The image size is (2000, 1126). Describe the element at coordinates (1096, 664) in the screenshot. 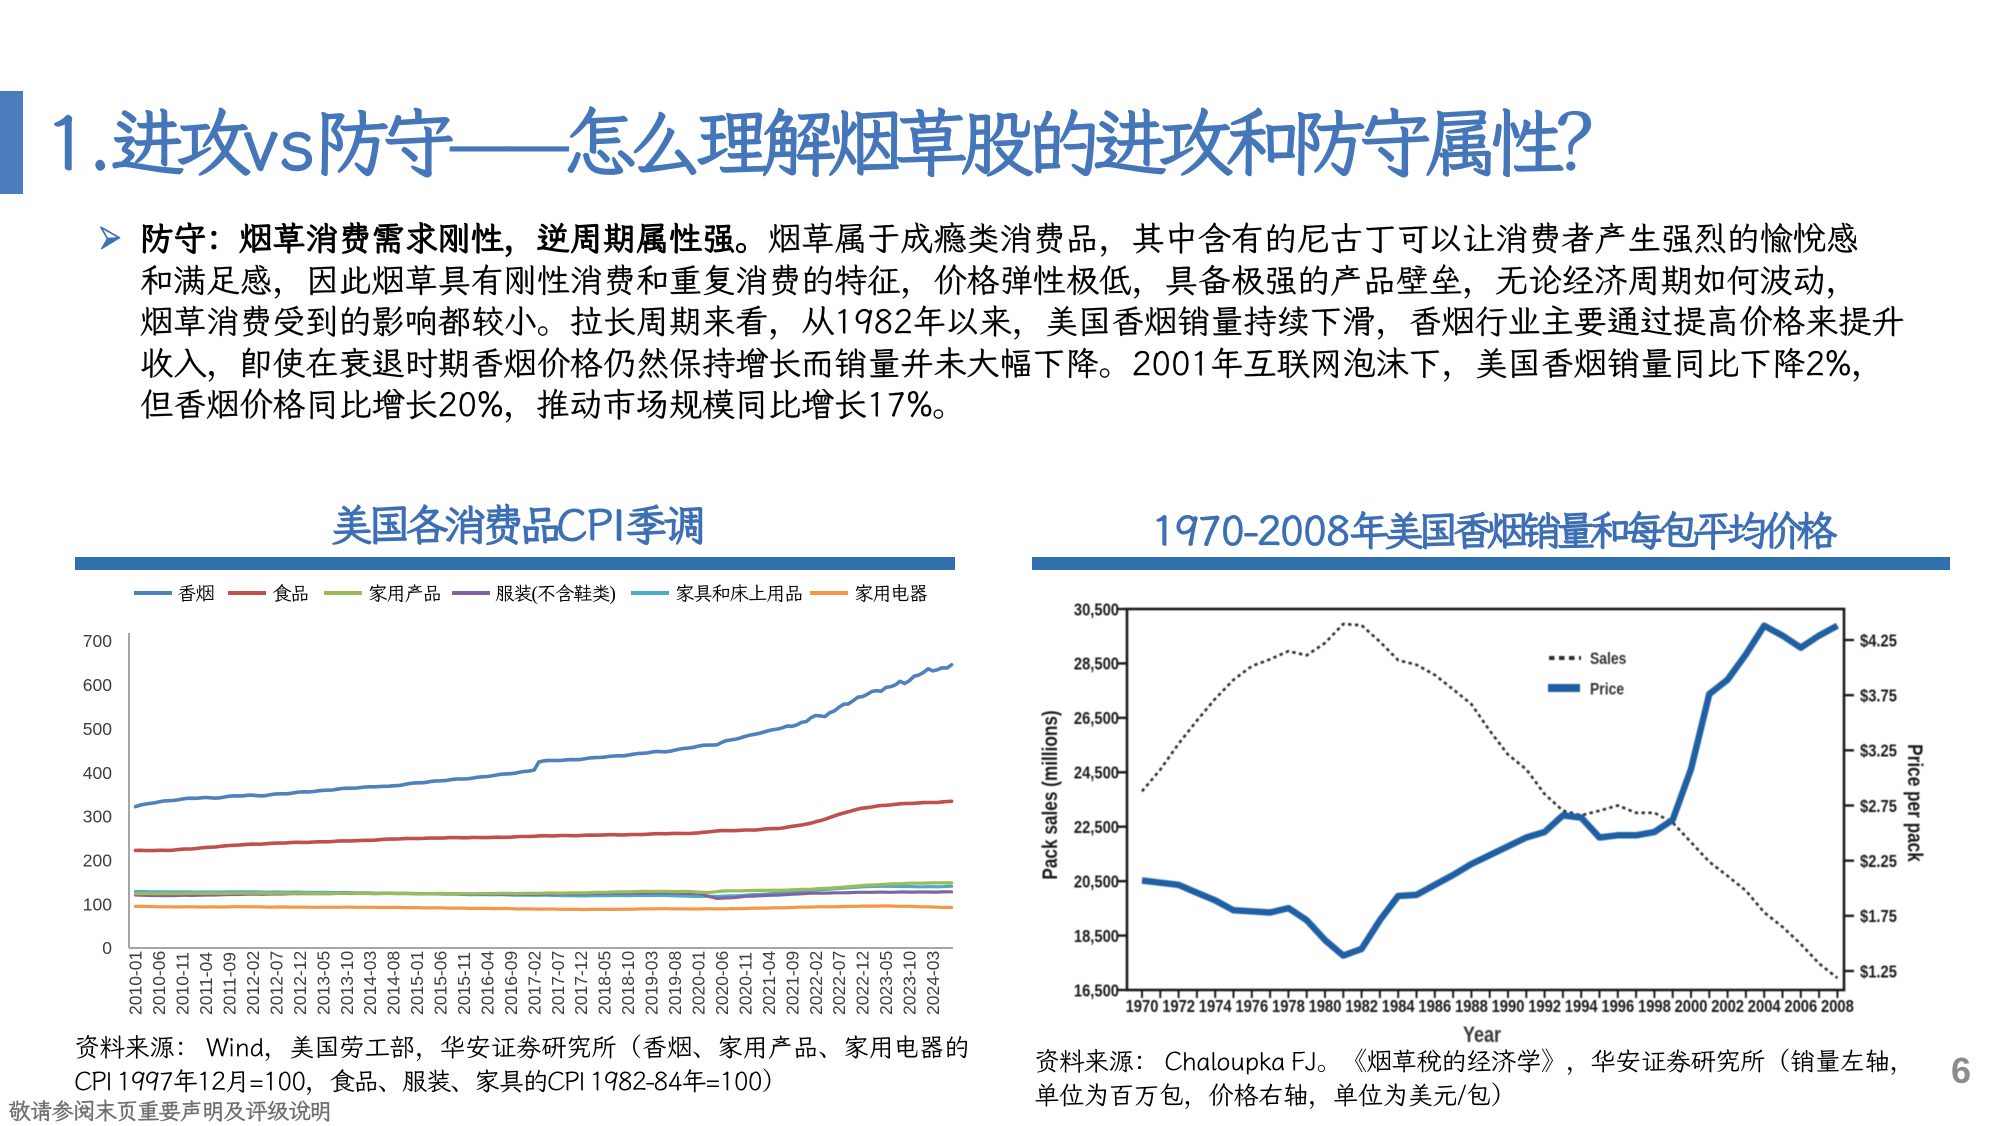

I see `svg-text: 28,500` at that location.